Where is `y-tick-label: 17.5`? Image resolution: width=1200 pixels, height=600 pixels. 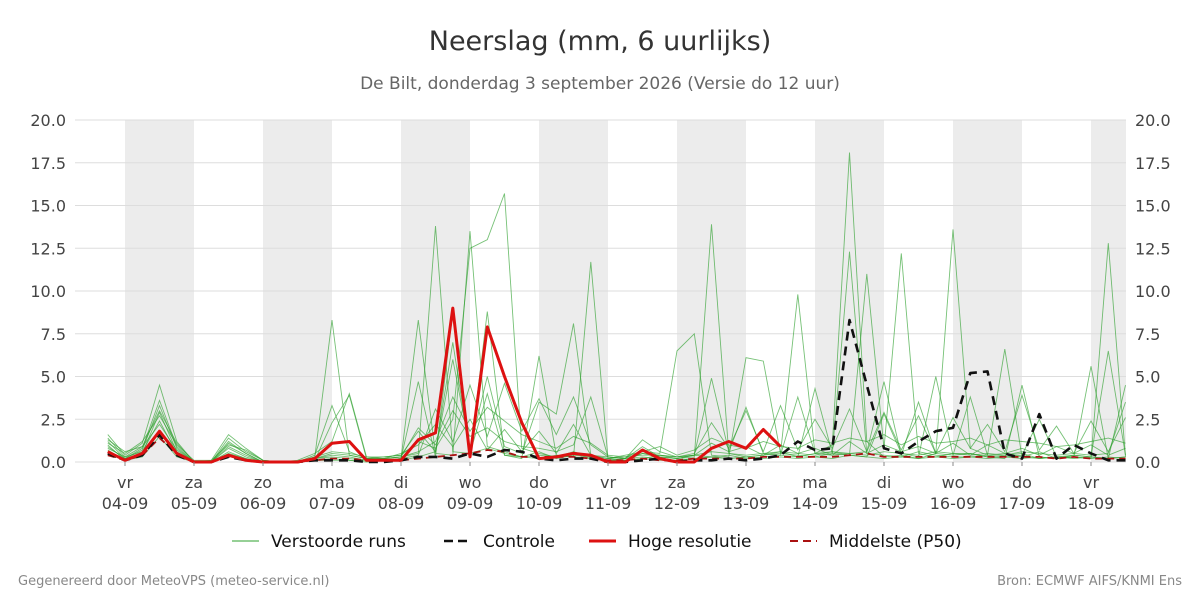 y-tick-label: 17.5 is located at coordinates (48, 163).